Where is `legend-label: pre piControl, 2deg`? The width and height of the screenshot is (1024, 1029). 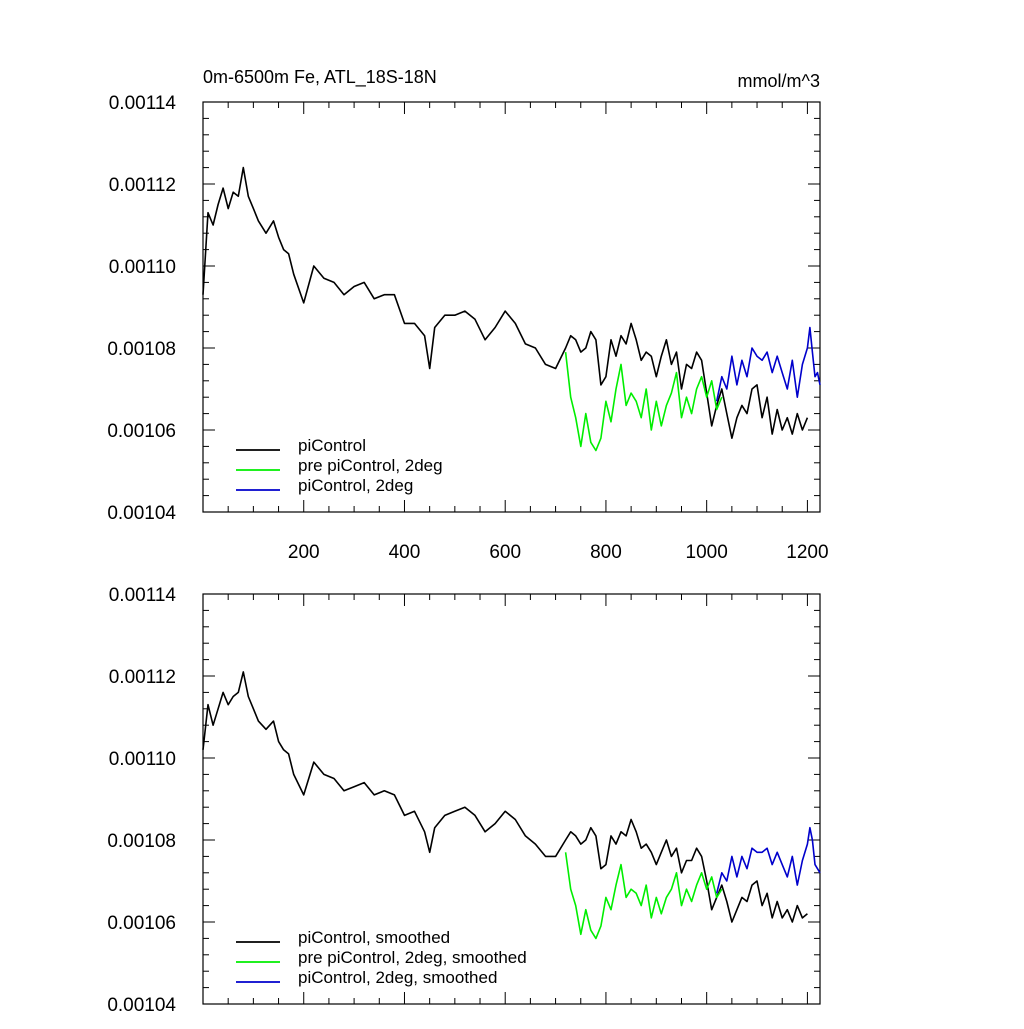 legend-label: pre piControl, 2deg is located at coordinates (370, 465).